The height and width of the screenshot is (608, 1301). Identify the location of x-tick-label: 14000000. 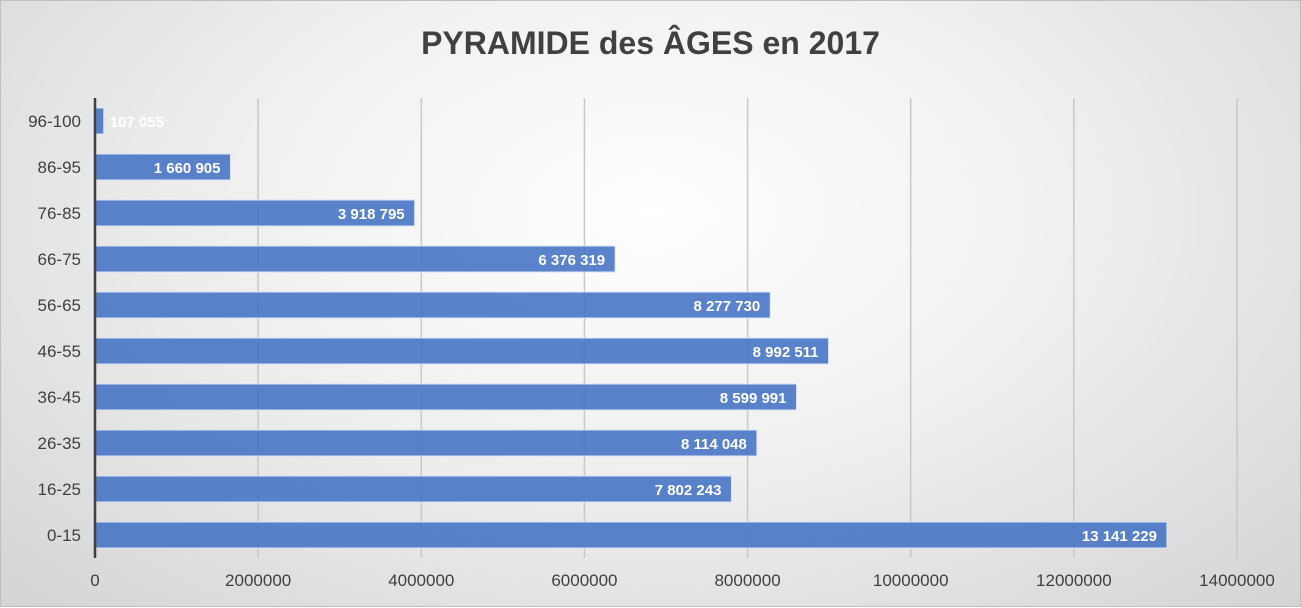
(1237, 580).